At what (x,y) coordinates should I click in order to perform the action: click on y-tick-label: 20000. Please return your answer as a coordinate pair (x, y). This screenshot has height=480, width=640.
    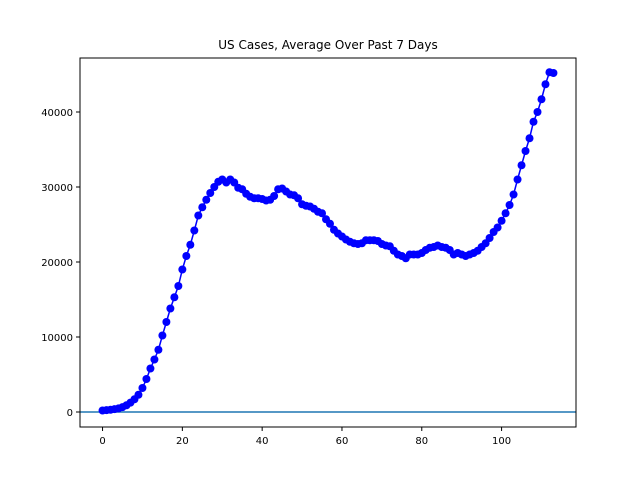
    Looking at the image, I should click on (57, 263).